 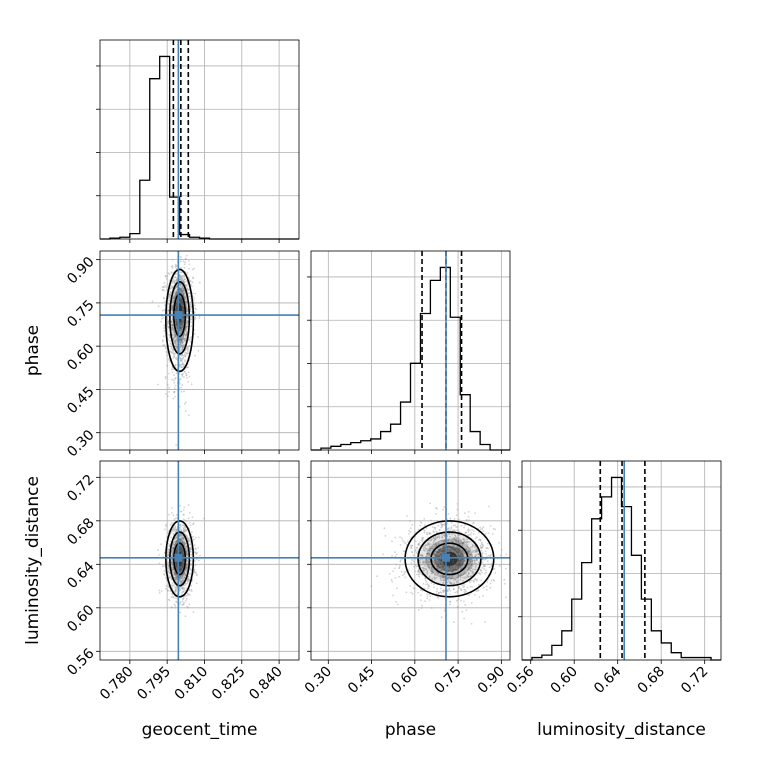 I want to click on x-tick-label-luminosity_distance: 0.56, so click(x=520, y=679).